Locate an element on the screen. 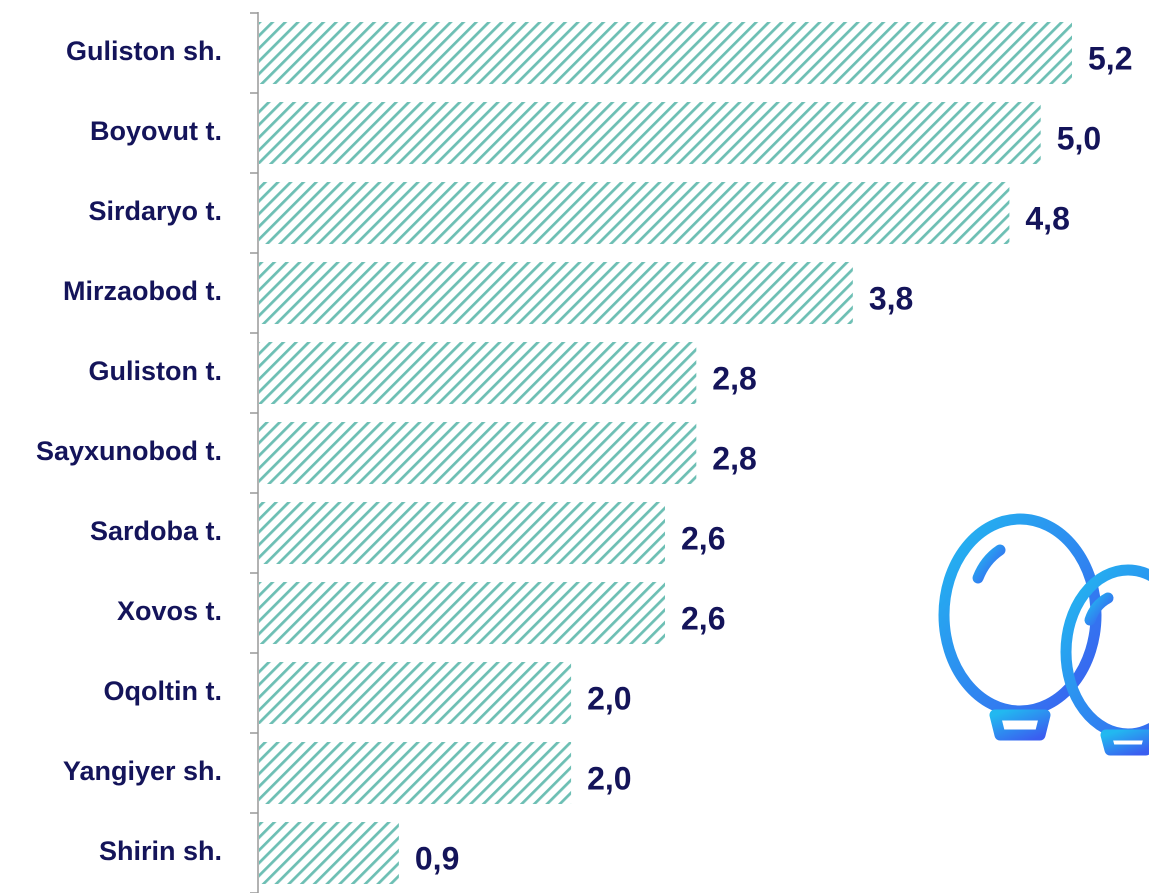 Image resolution: width=1149 pixels, height=893 pixels. category-label: Mirzaobod t. is located at coordinates (142, 291).